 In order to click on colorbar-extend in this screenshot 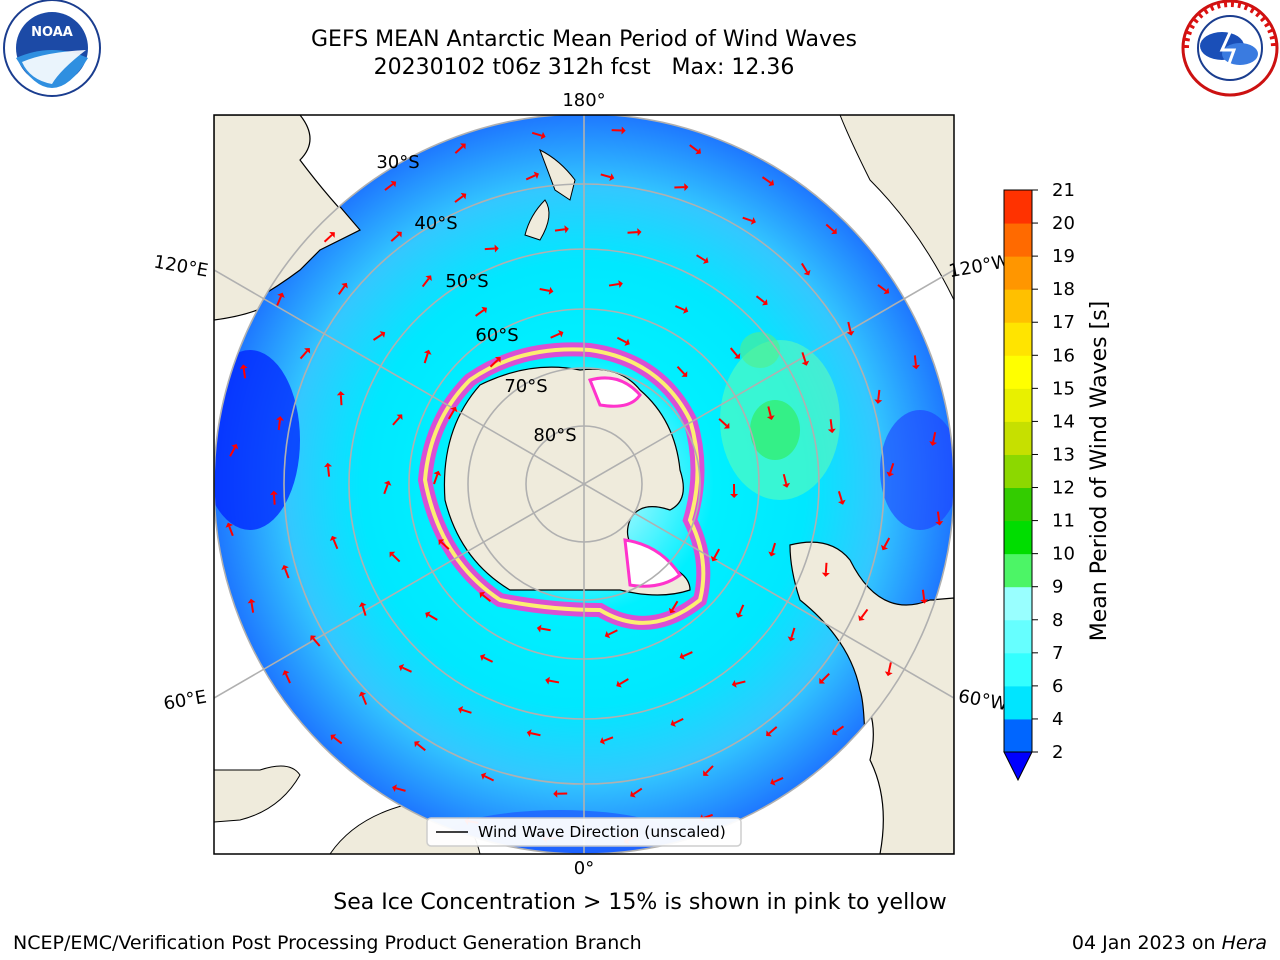, I will do `click(1018, 766)`.